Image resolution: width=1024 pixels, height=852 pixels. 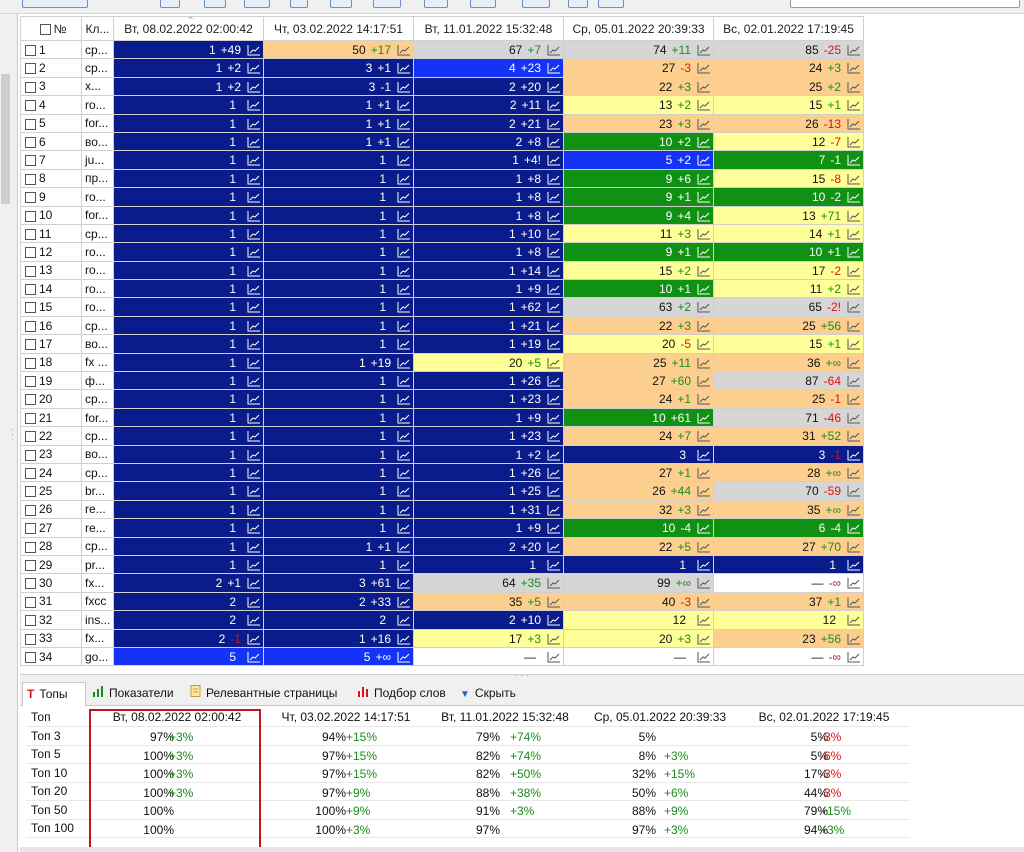 I want to click on table-row: 26 re... 1 1 1 +31 32 +3 35 +∞, so click(x=442, y=509).